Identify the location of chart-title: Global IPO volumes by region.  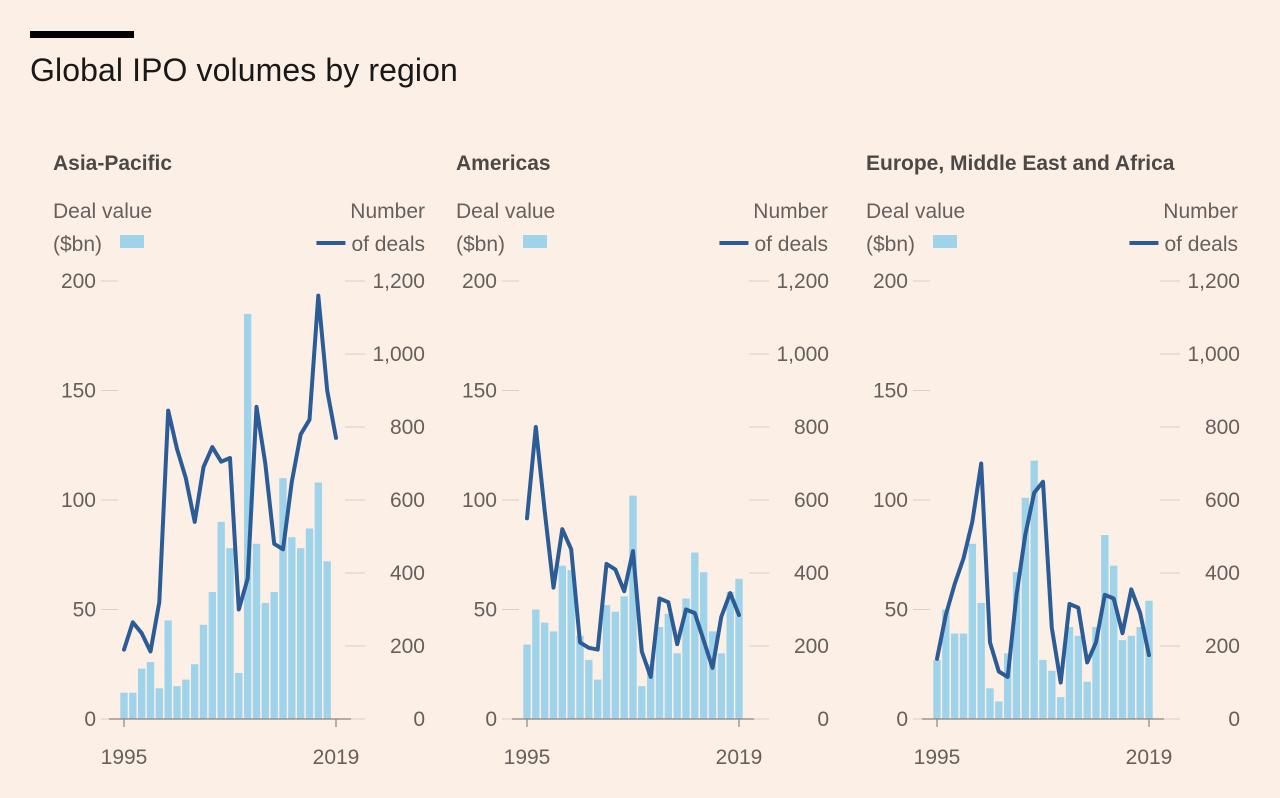
(244, 70).